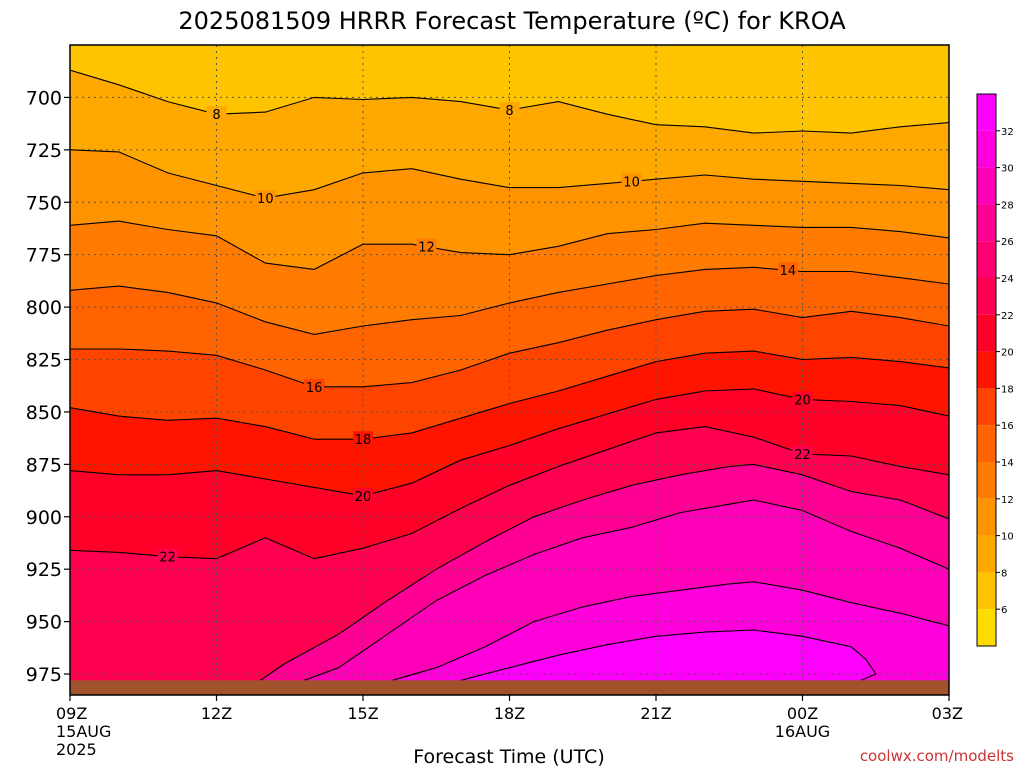 The height and width of the screenshot is (772, 1024). What do you see at coordinates (44, 308) in the screenshot?
I see `y-tick-label: 800` at bounding box center [44, 308].